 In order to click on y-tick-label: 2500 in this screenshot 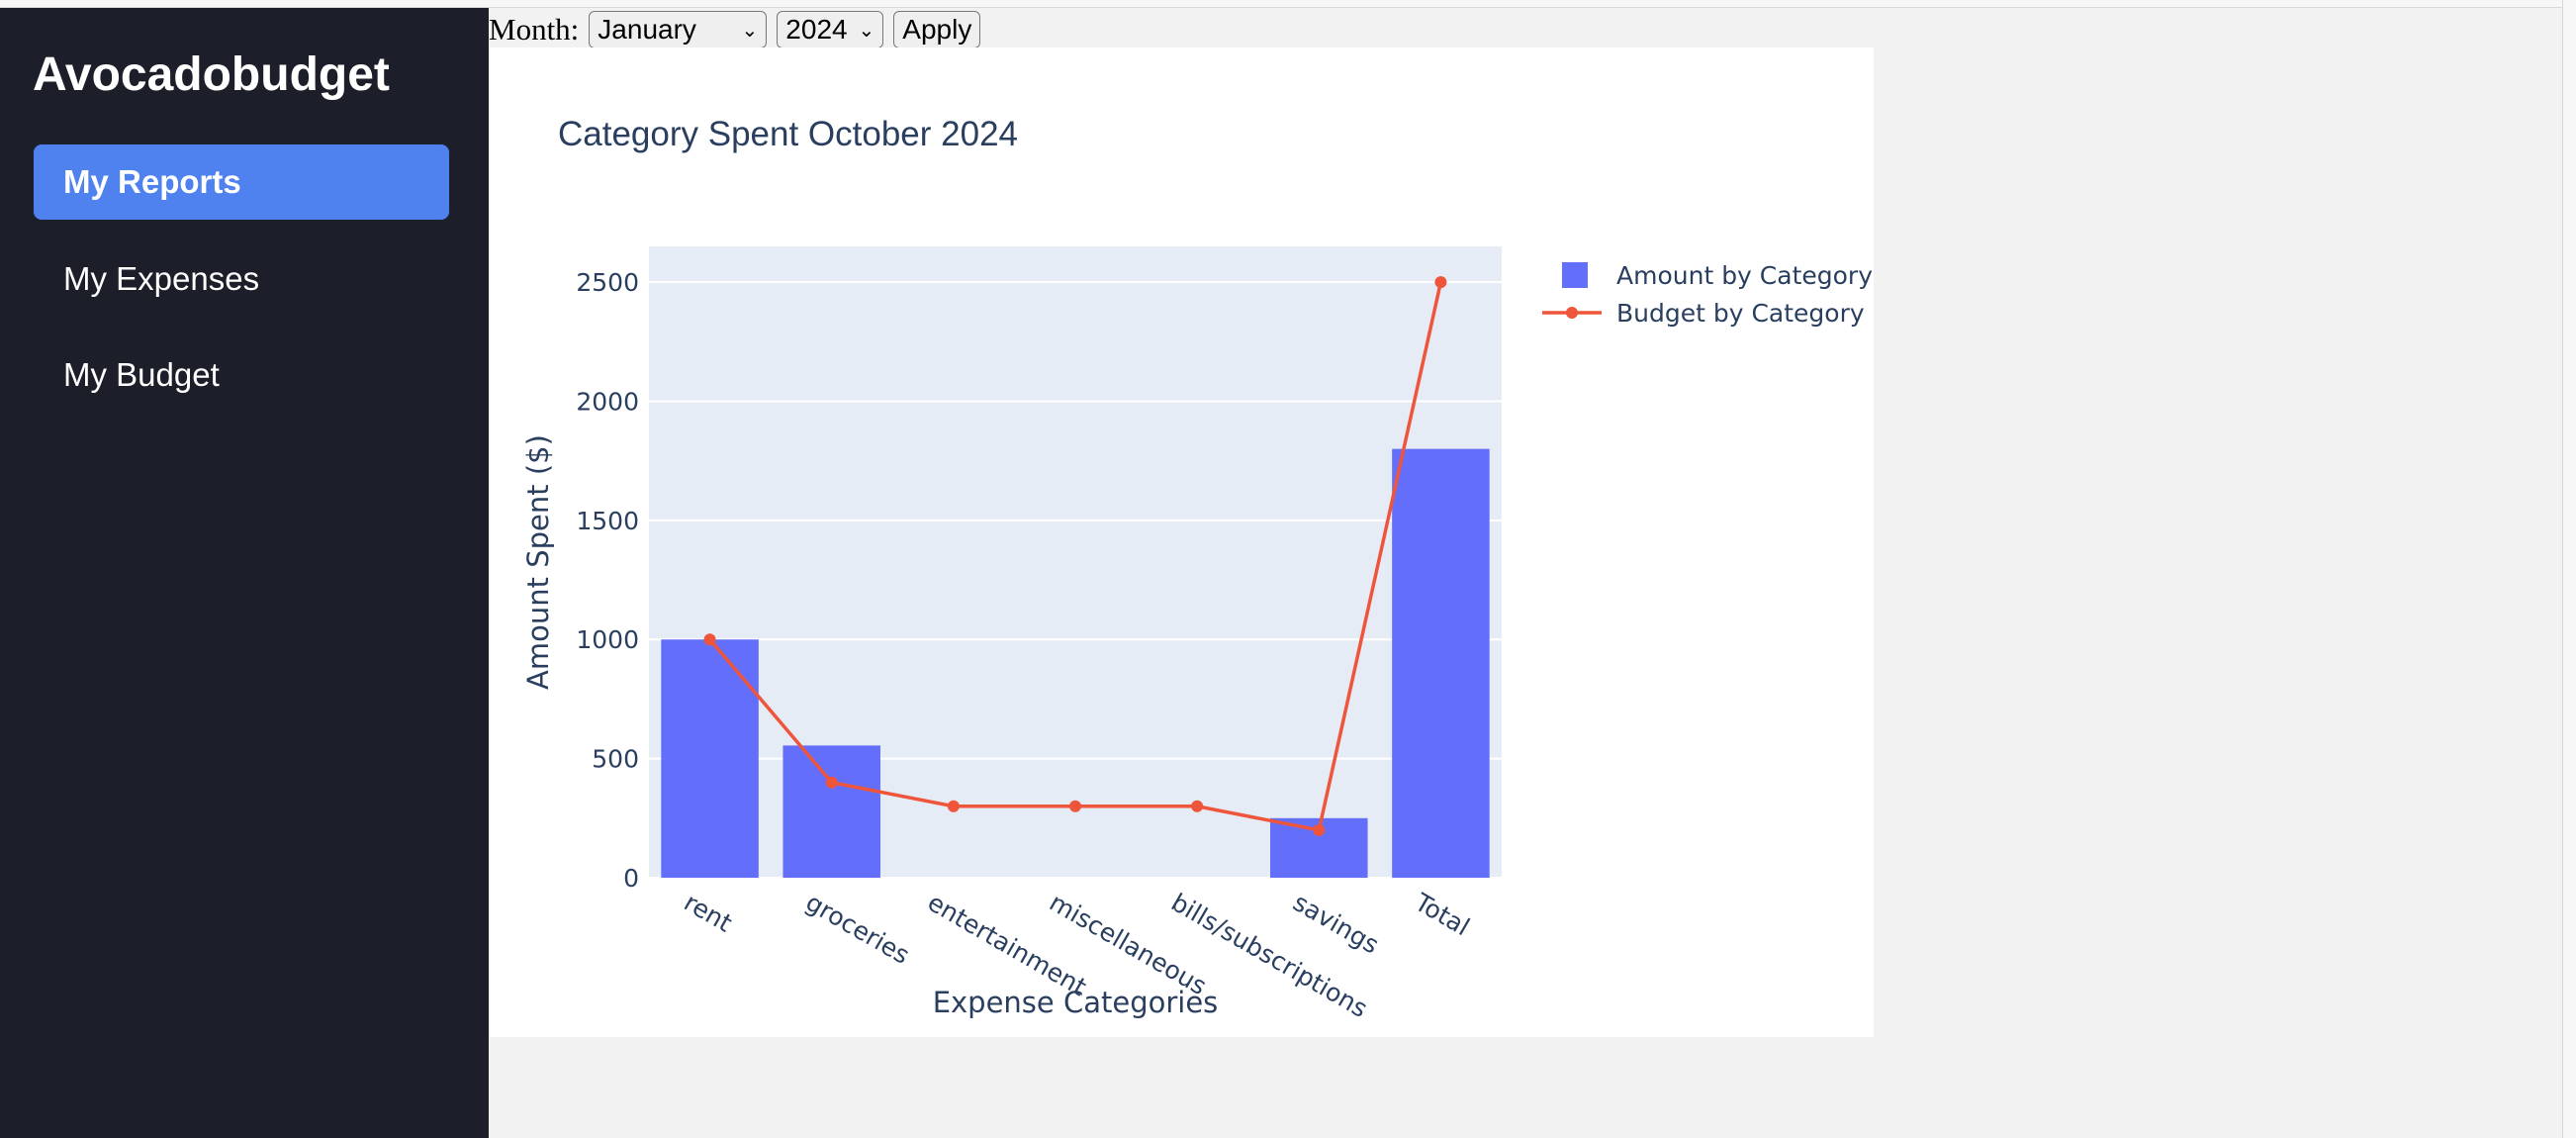, I will do `click(607, 282)`.